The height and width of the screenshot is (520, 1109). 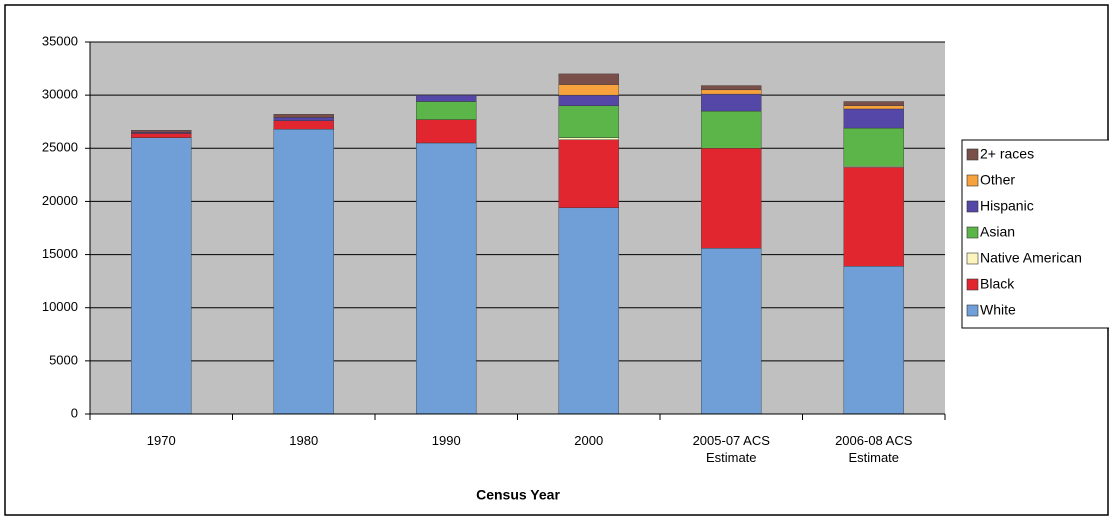 What do you see at coordinates (997, 232) in the screenshot?
I see `legend-label: Asian` at bounding box center [997, 232].